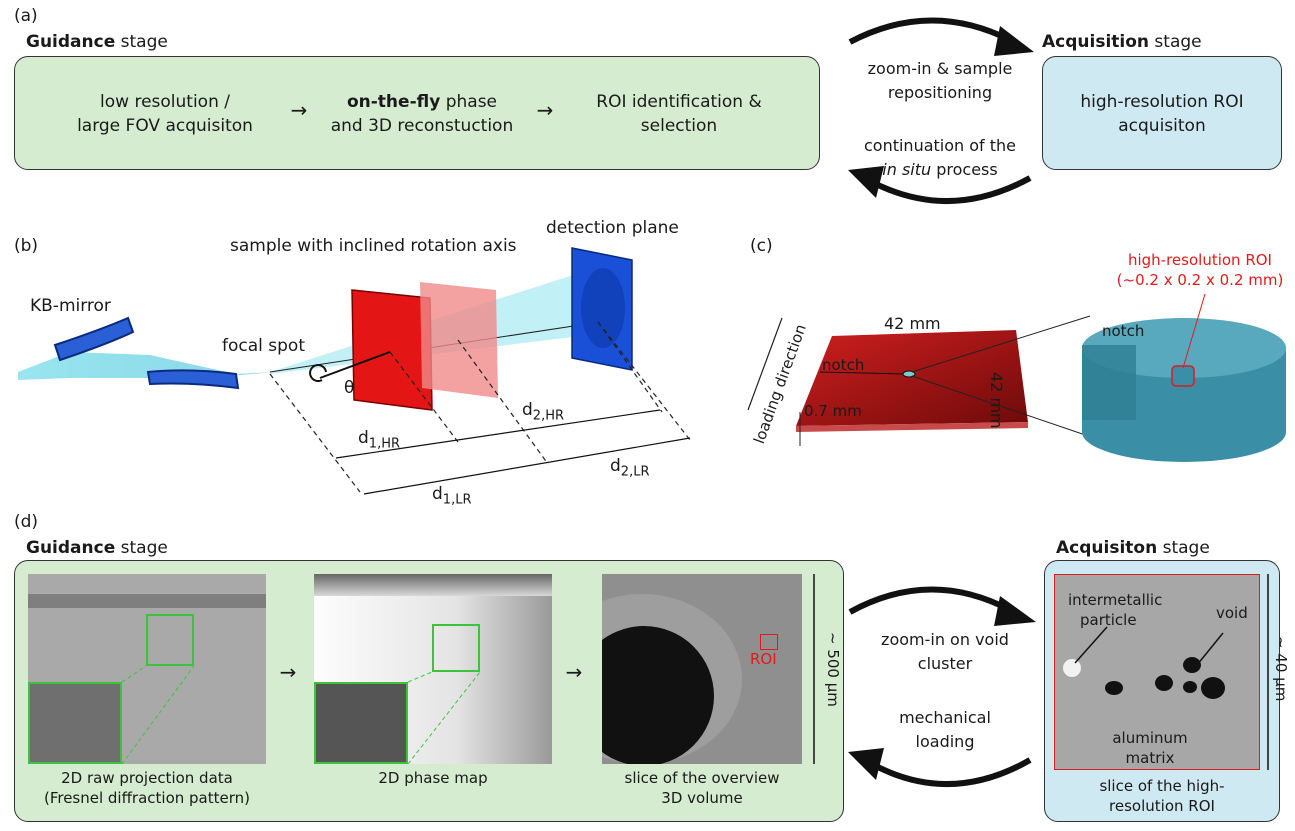 The image size is (1295, 831). Describe the element at coordinates (1133, 548) in the screenshot. I see `acquisition-stage-title-d: Acquisiton stage` at that location.